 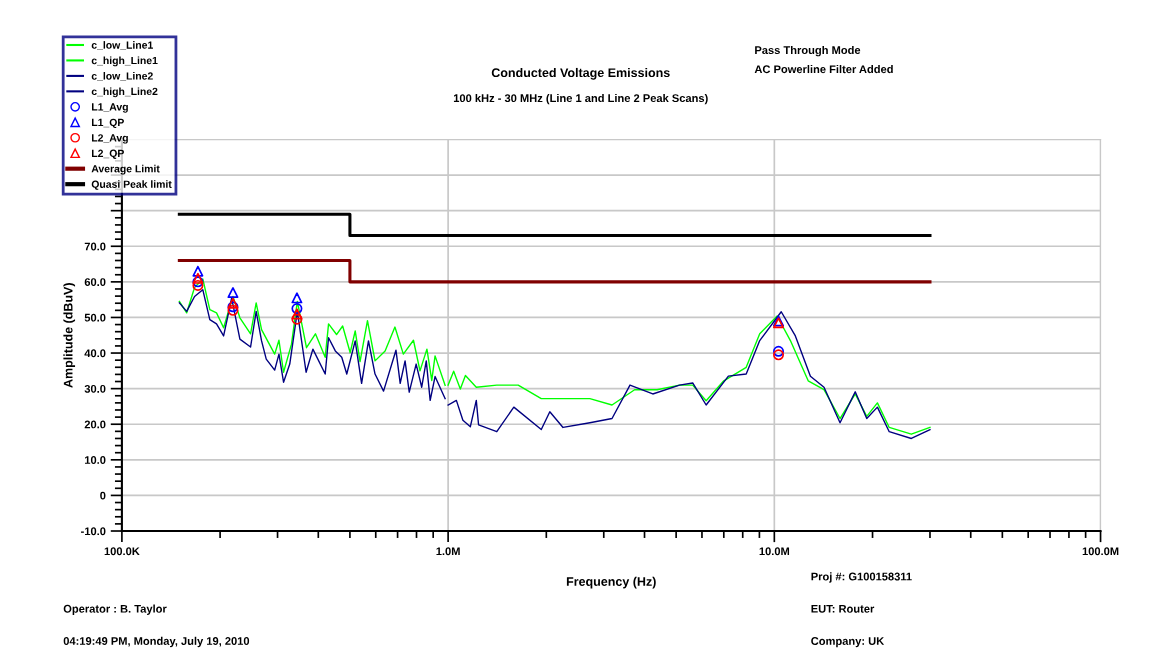 I want to click on y-tick-label: 70.0, so click(x=95, y=246).